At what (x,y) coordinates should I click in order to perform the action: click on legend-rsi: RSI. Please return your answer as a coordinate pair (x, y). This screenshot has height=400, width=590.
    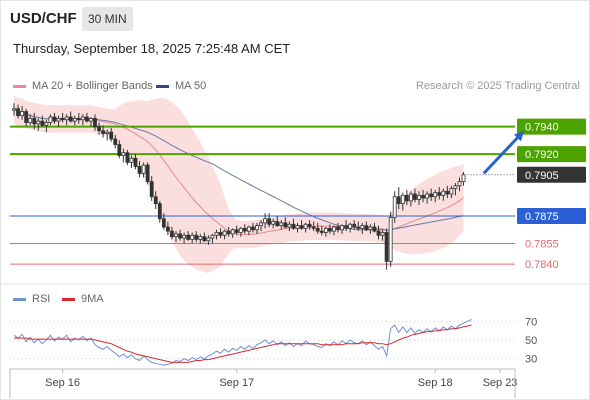
    Looking at the image, I should click on (31, 299).